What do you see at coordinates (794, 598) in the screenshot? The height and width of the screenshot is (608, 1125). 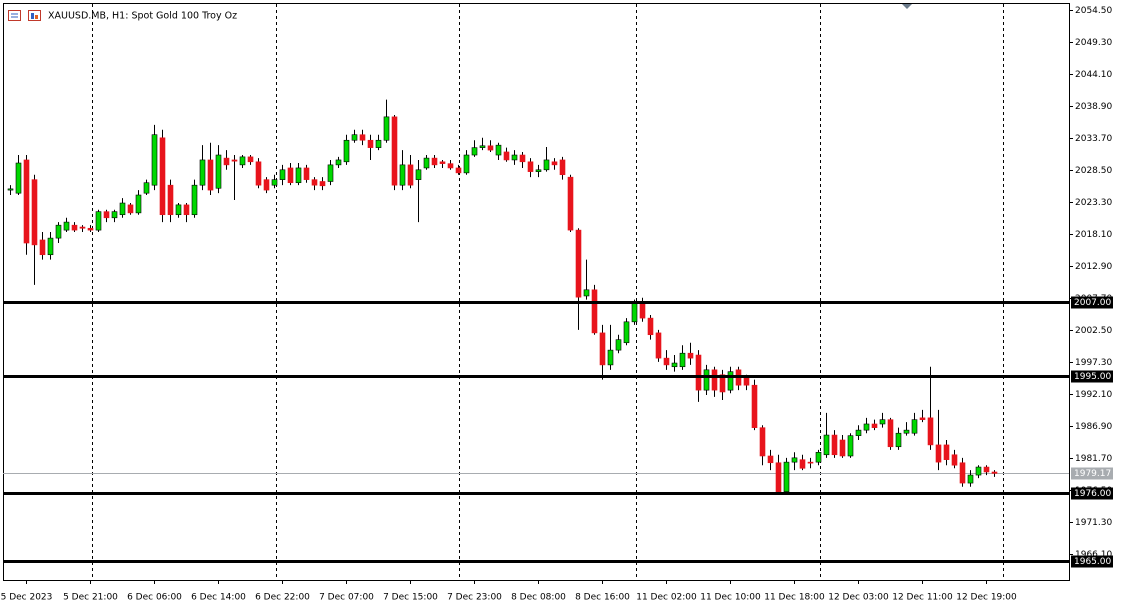 I see `x-tick-label: 11 Dec 18:00` at bounding box center [794, 598].